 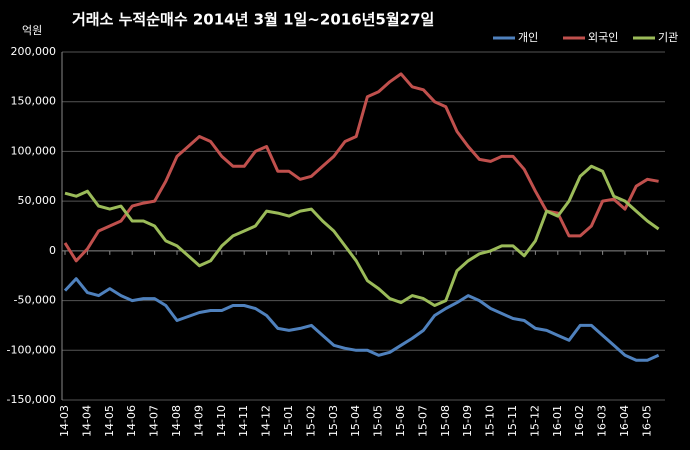 What do you see at coordinates (534, 421) in the screenshot?
I see `x-tick-label: 15-12` at bounding box center [534, 421].